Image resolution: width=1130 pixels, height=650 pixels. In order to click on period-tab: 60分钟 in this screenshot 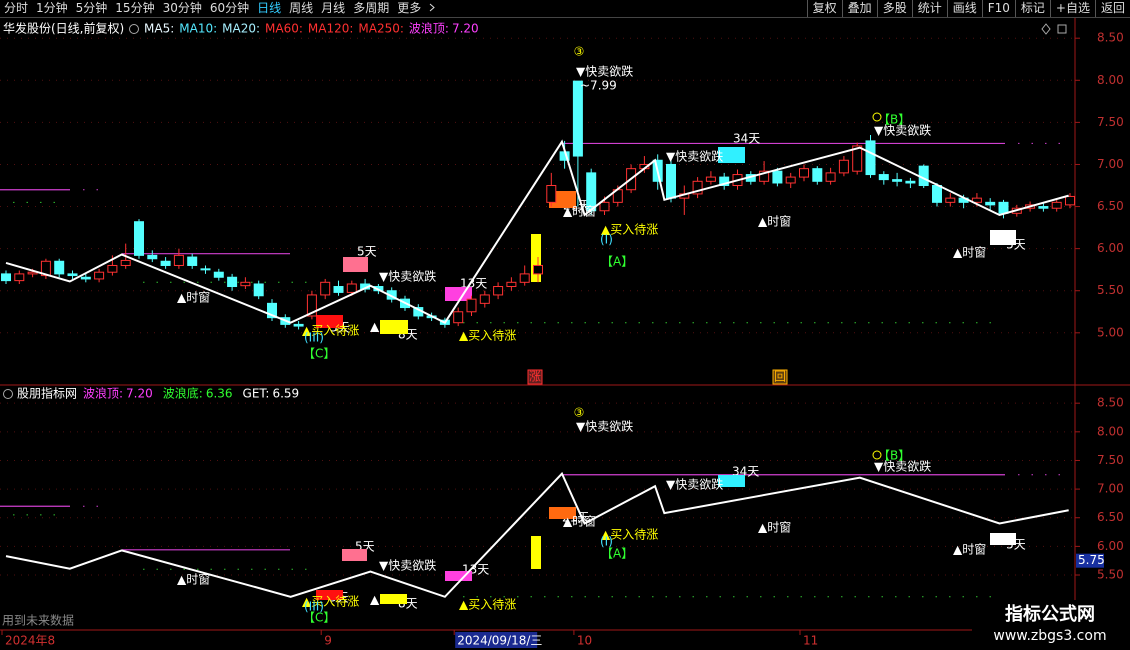, I will do `click(229, 8)`.